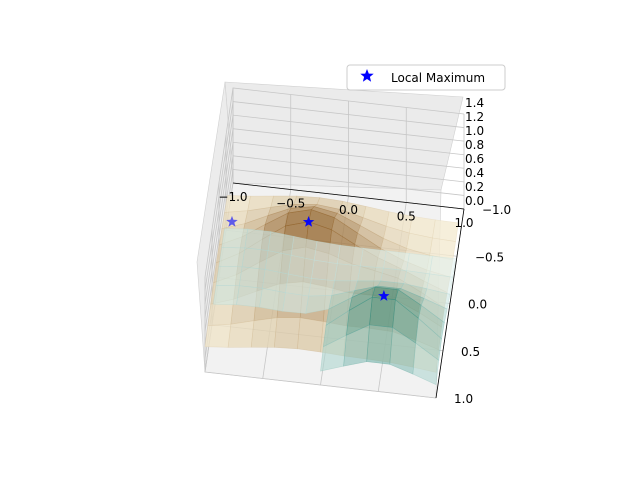 The image size is (640, 480). Describe the element at coordinates (406, 217) in the screenshot. I see `x-tick-label-3: 0.5` at that location.